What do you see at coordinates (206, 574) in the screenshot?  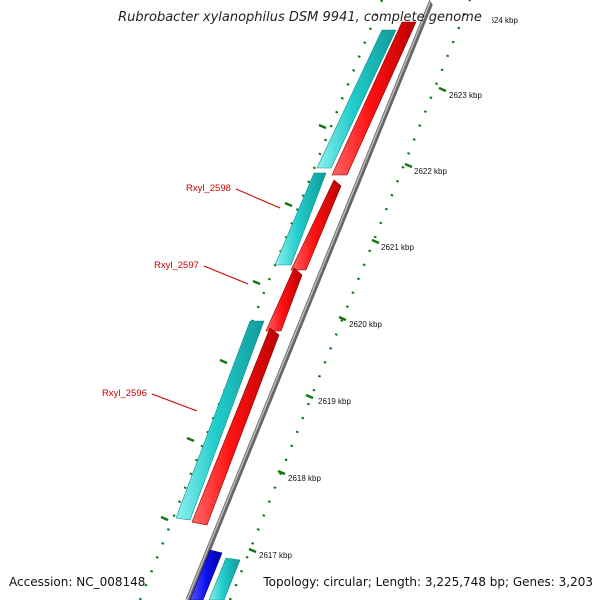 I see `blue-feature` at bounding box center [206, 574].